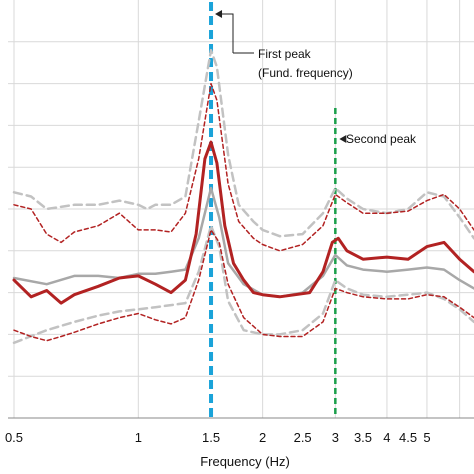 The height and width of the screenshot is (474, 474). I want to click on x-tick-label: 1, so click(138, 437).